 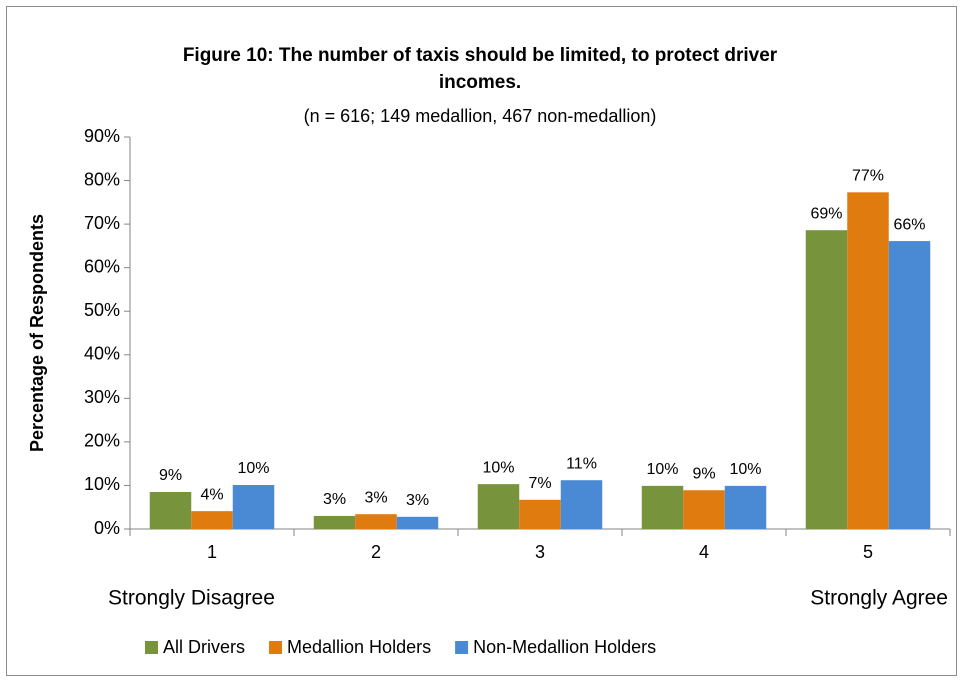 What do you see at coordinates (102, 310) in the screenshot?
I see `y-tick-label: 50%` at bounding box center [102, 310].